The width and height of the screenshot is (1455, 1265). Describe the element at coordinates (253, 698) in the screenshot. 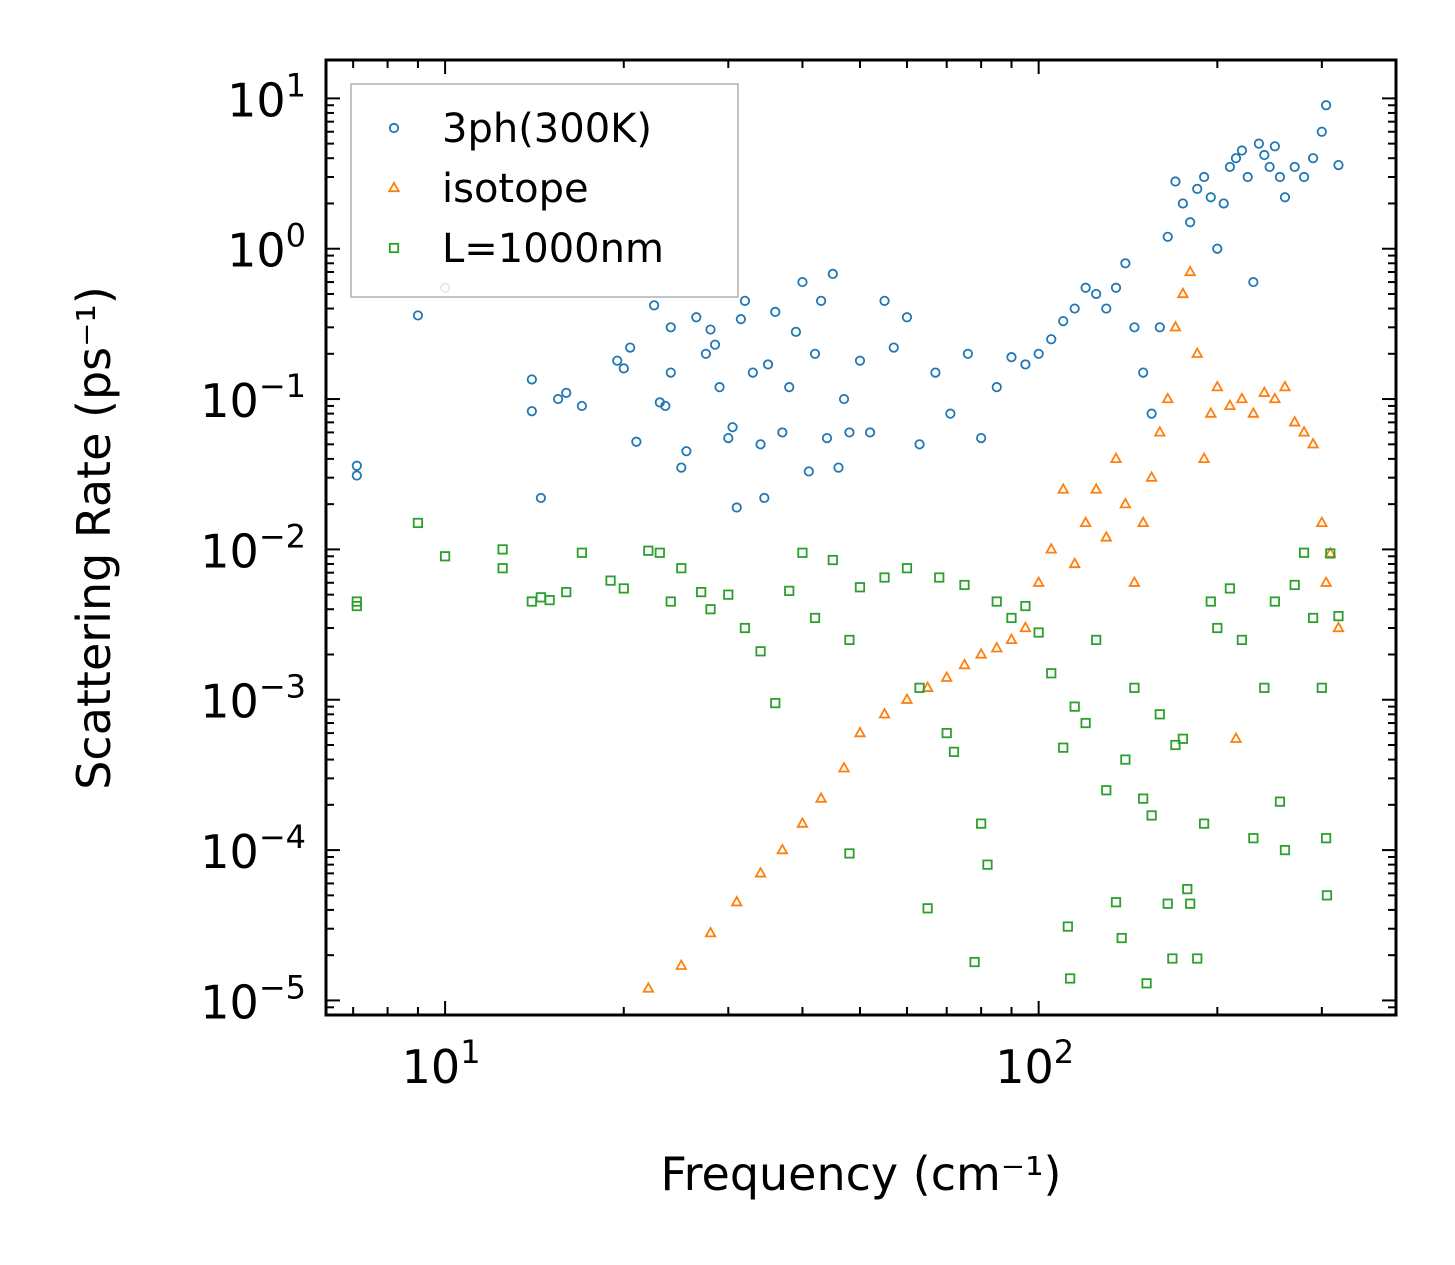

I see `y-tick-label: 10⁻³` at that location.